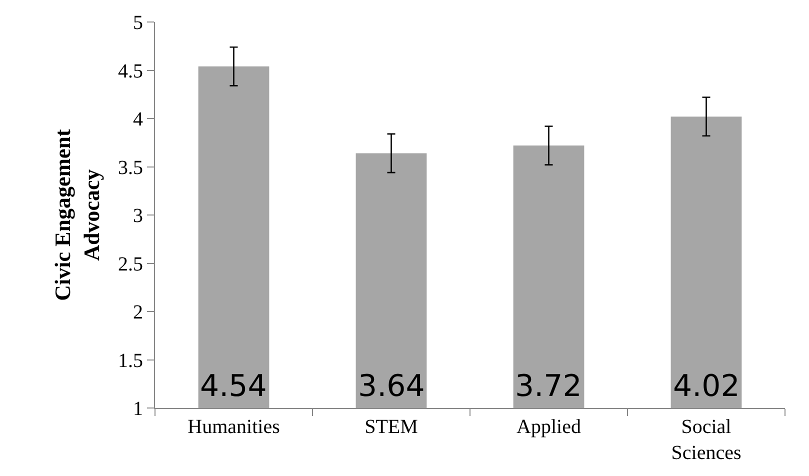 This screenshot has width=809, height=476. What do you see at coordinates (138, 119) in the screenshot?
I see `y-tick-label: 4` at bounding box center [138, 119].